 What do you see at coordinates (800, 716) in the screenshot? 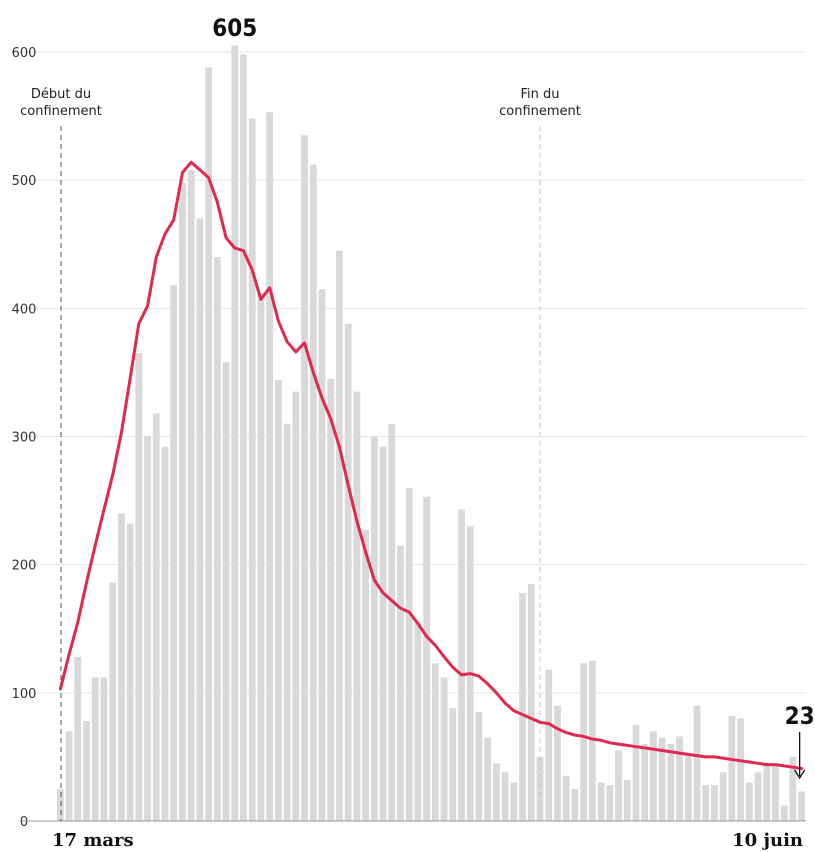
I see `last-value-label: 23` at bounding box center [800, 716].